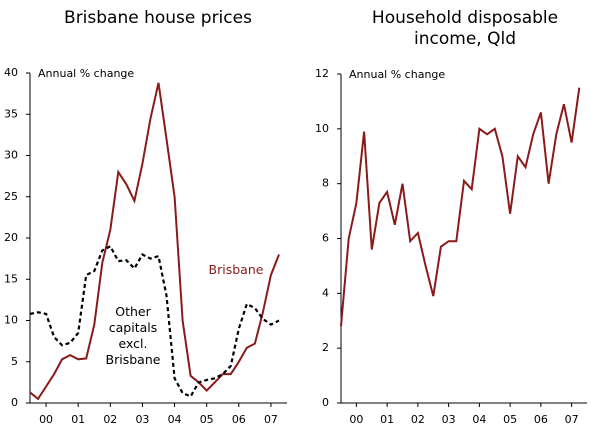 The width and height of the screenshot is (591, 429). Describe the element at coordinates (14, 361) in the screenshot. I see `y-tick-label: 5` at that location.